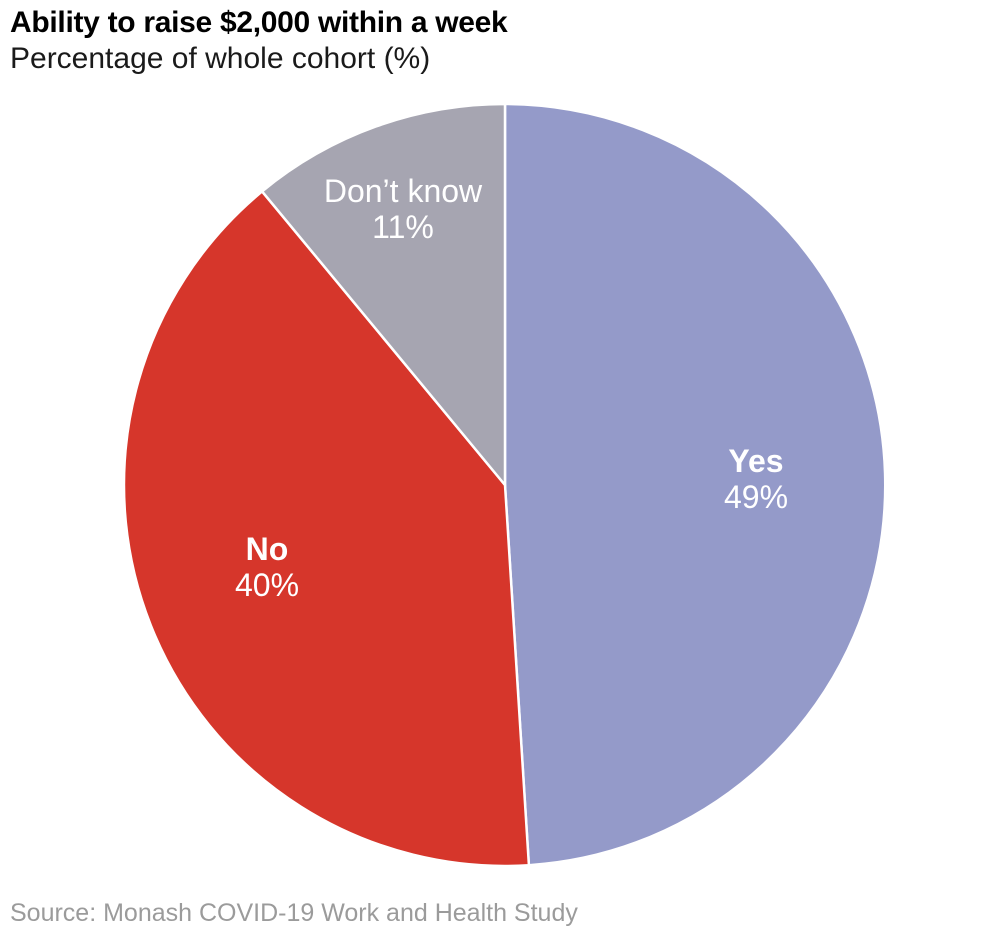 The height and width of the screenshot is (938, 1000). I want to click on pie-label-no: No 40%, so click(267, 567).